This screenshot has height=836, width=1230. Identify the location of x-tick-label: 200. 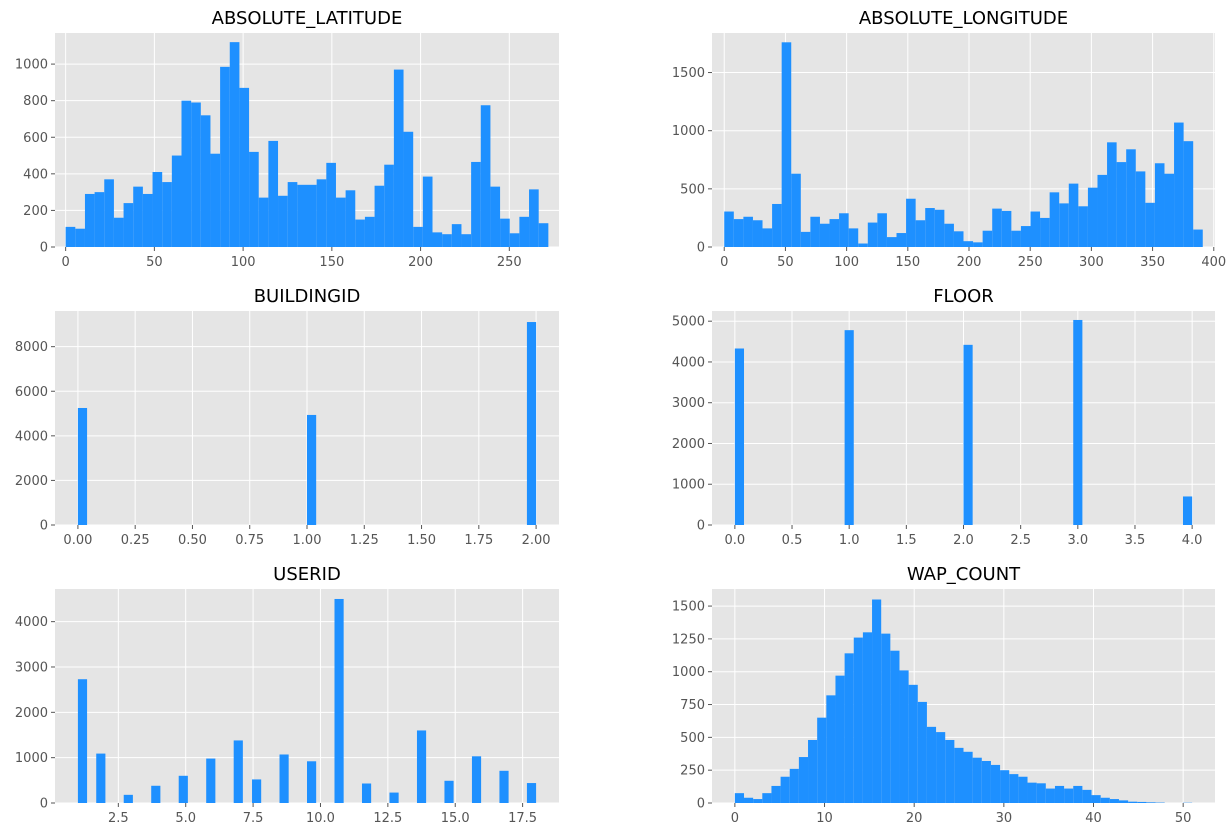
(420, 262).